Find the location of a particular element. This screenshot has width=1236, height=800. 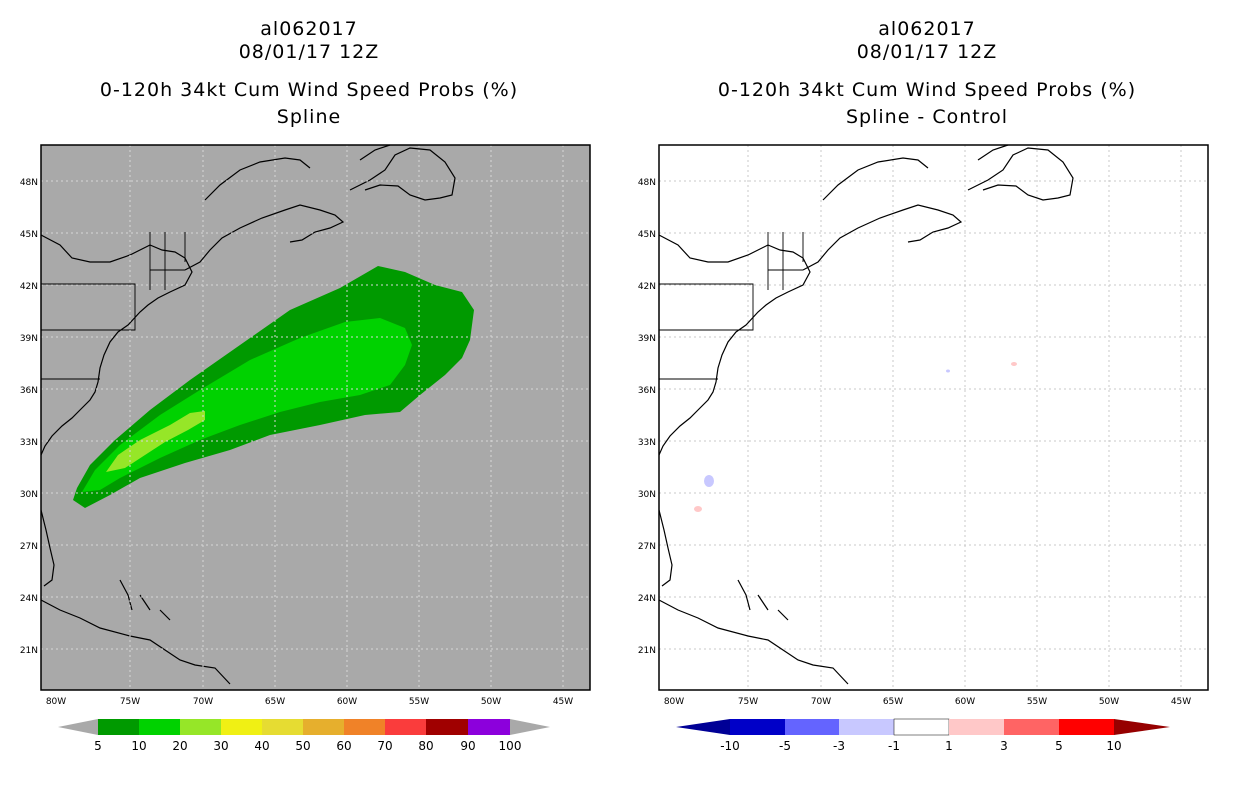

right-product: 0-120h 34kt Cum Wind Speed Probs (%) is located at coordinates (927, 90).